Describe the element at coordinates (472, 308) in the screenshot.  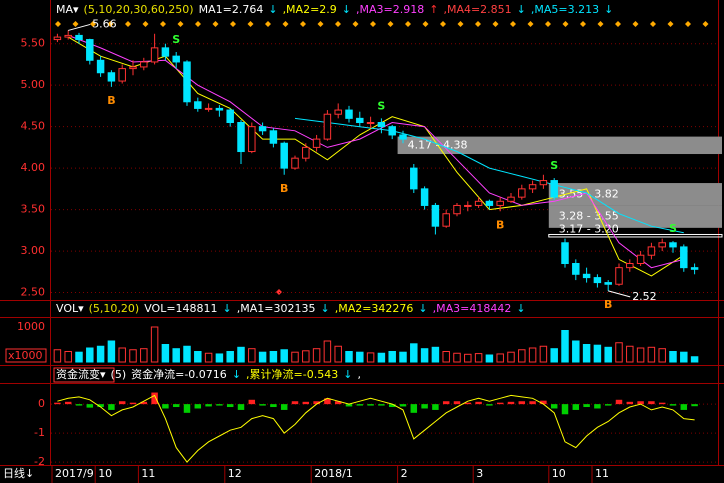
I see `header-item: ,MA3=418442` at that location.